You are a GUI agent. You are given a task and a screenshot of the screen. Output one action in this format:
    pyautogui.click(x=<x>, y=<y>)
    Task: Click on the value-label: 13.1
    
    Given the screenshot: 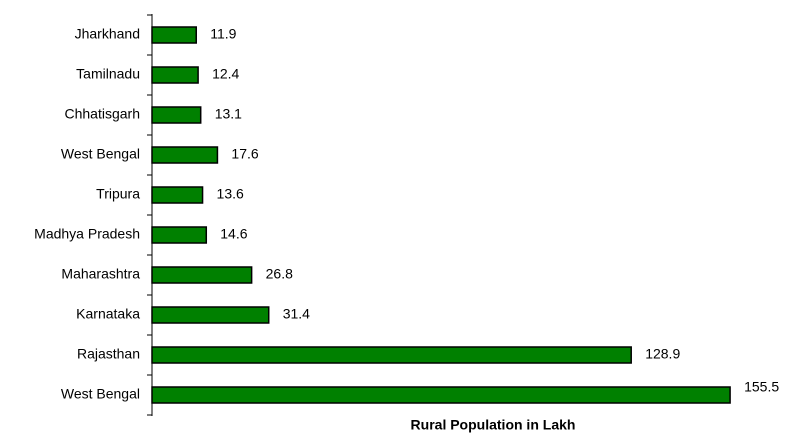 What is the action you would take?
    pyautogui.click(x=228, y=114)
    